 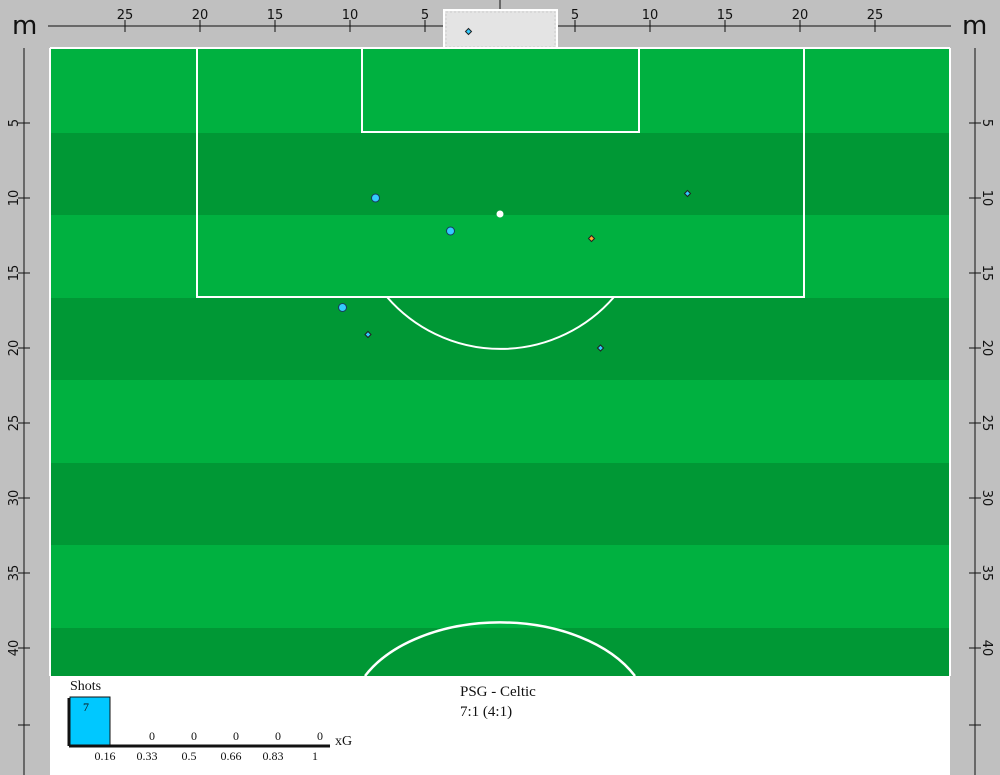 I want to click on right-ruler-label: 30, so click(x=986, y=498).